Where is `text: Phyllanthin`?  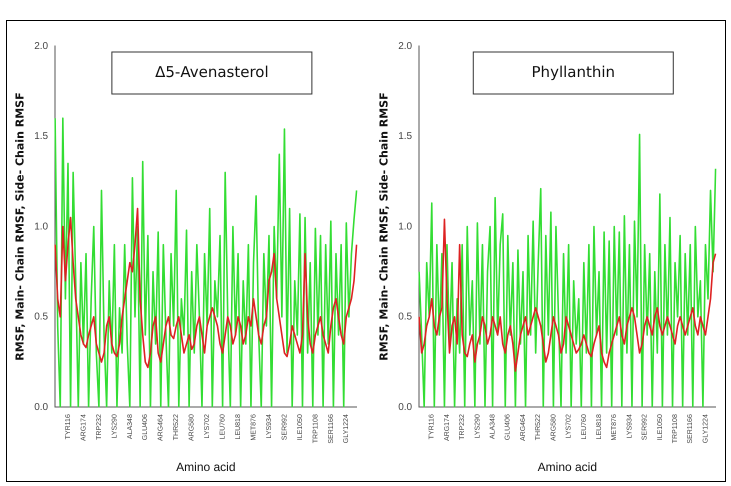
text: Phyllanthin is located at coordinates (574, 71).